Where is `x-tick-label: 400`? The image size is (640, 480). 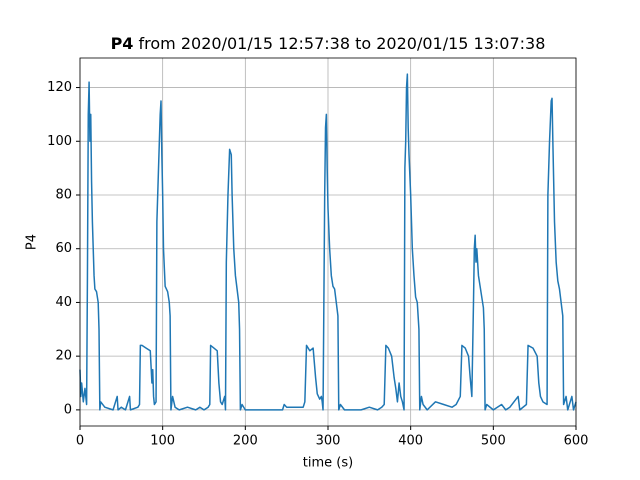 x-tick-label: 400 is located at coordinates (410, 441).